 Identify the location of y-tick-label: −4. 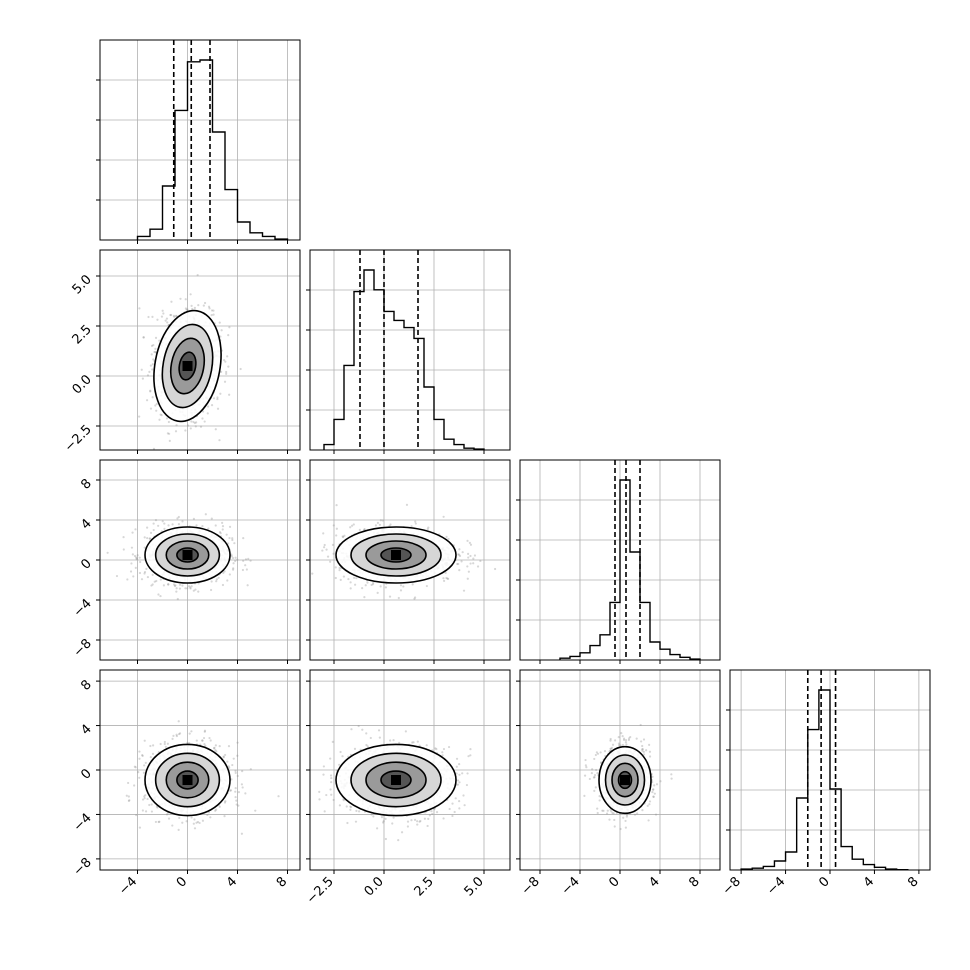
(83, 608).